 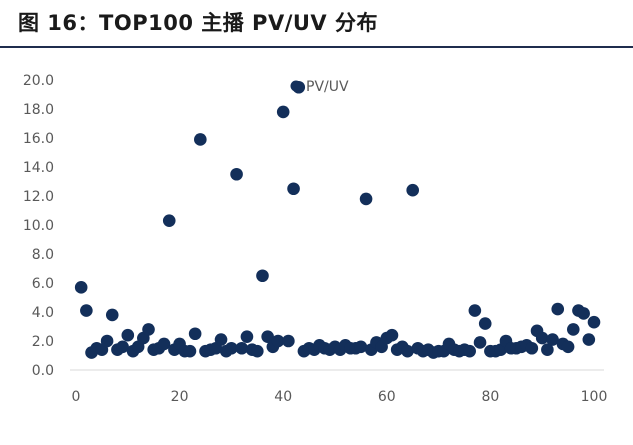 I want to click on legend: PV/UV, so click(x=319, y=87).